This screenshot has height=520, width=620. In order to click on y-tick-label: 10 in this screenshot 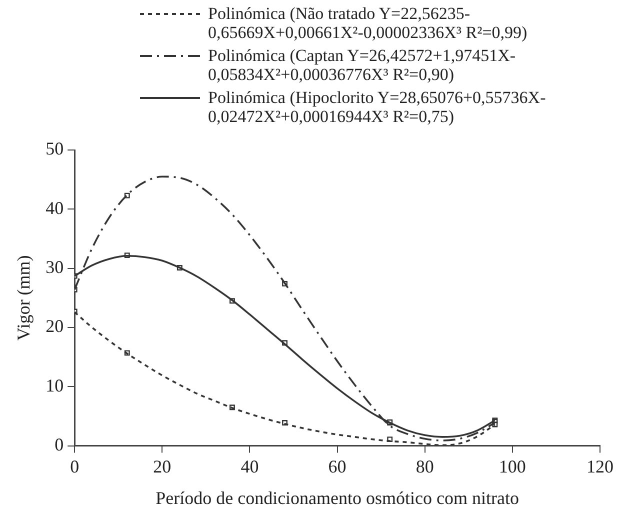, I will do `click(55, 385)`.